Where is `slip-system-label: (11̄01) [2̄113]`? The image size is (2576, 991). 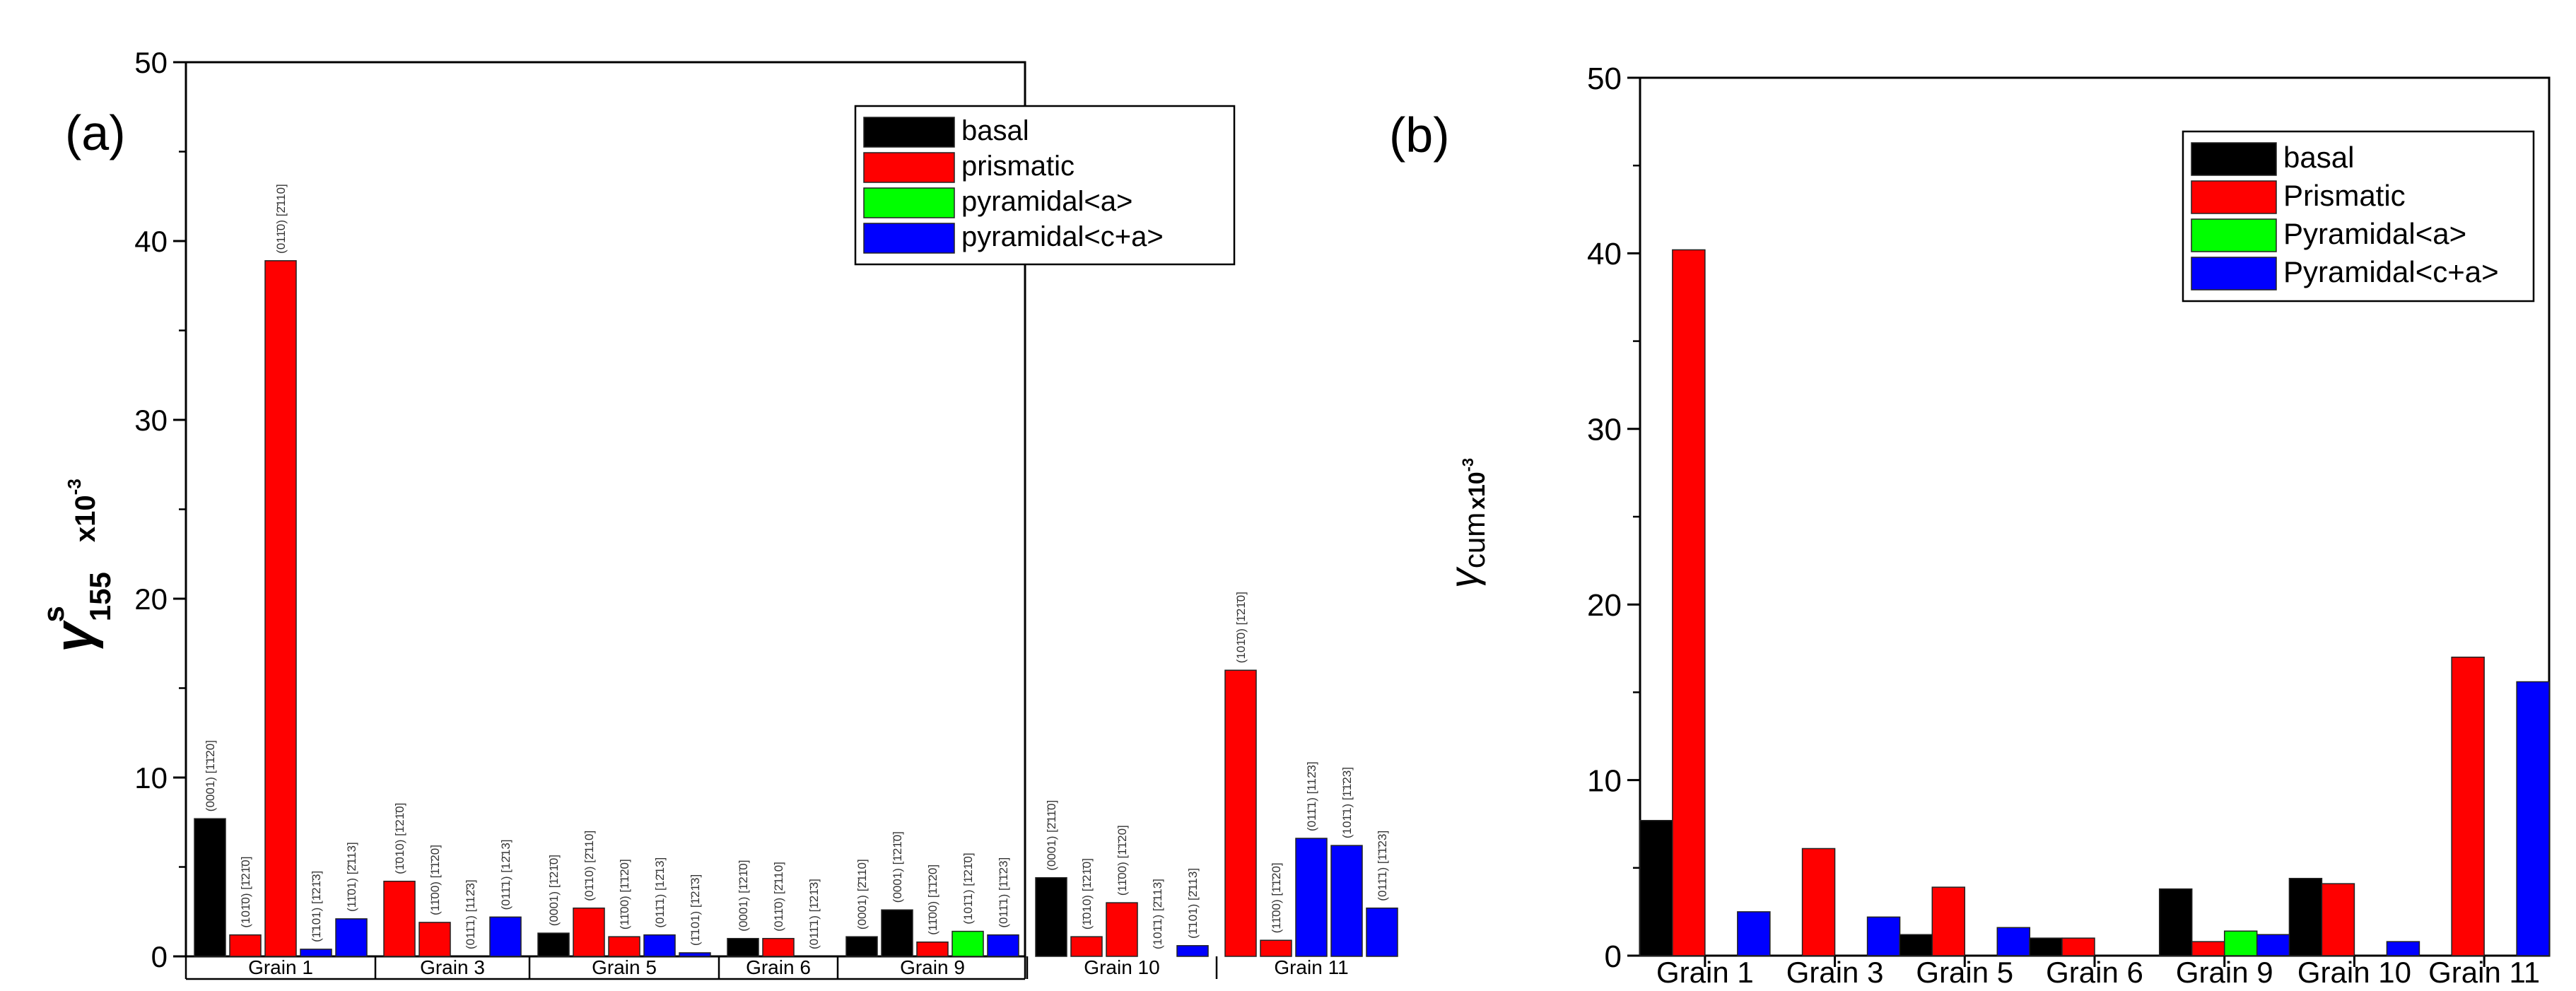 slip-system-label: (11̄01) [2̄113] is located at coordinates (351, 877).